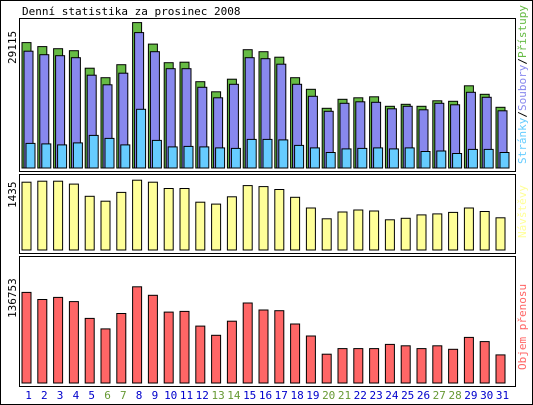 The height and width of the screenshot is (405, 533). What do you see at coordinates (107, 395) in the screenshot?
I see `x-tick-label-6: 6` at bounding box center [107, 395].